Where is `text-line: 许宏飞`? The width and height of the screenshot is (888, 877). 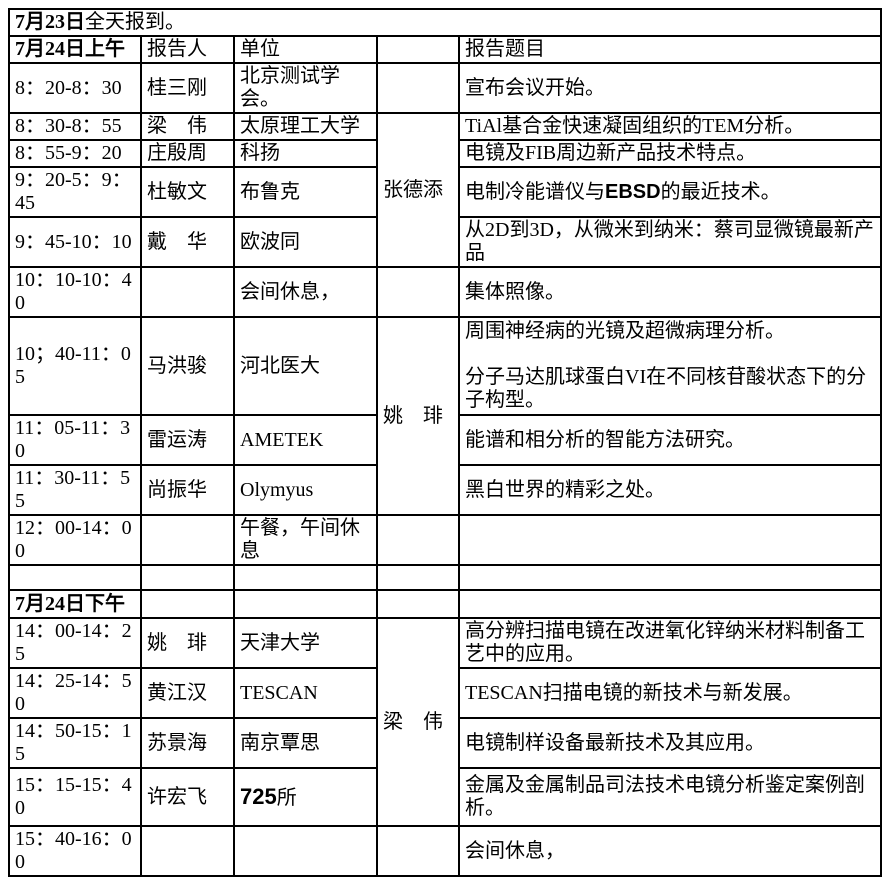 text-line: 许宏飞 is located at coordinates (188, 797).